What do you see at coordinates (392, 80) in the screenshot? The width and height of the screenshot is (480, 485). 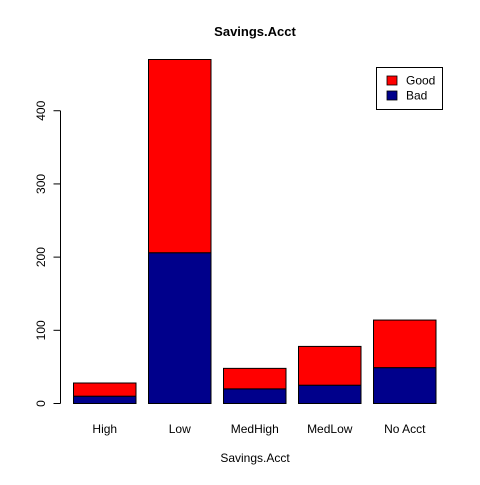 I see `legend-swatch-good` at bounding box center [392, 80].